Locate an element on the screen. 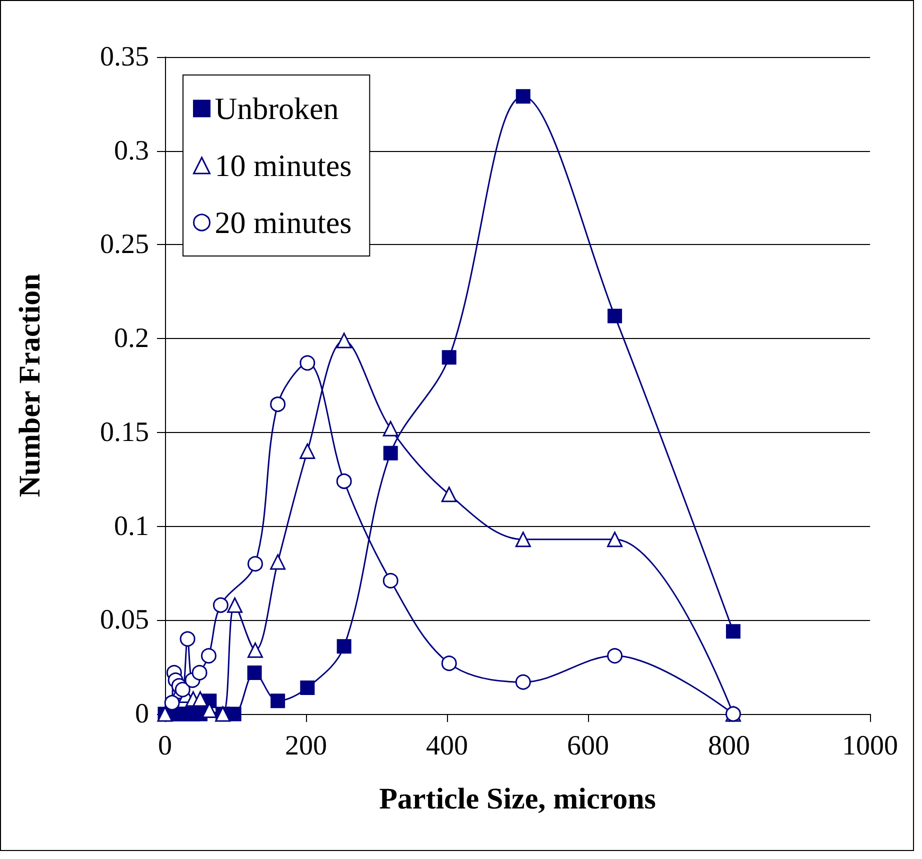  y-axis-title: Number Fraction is located at coordinates (30, 385).